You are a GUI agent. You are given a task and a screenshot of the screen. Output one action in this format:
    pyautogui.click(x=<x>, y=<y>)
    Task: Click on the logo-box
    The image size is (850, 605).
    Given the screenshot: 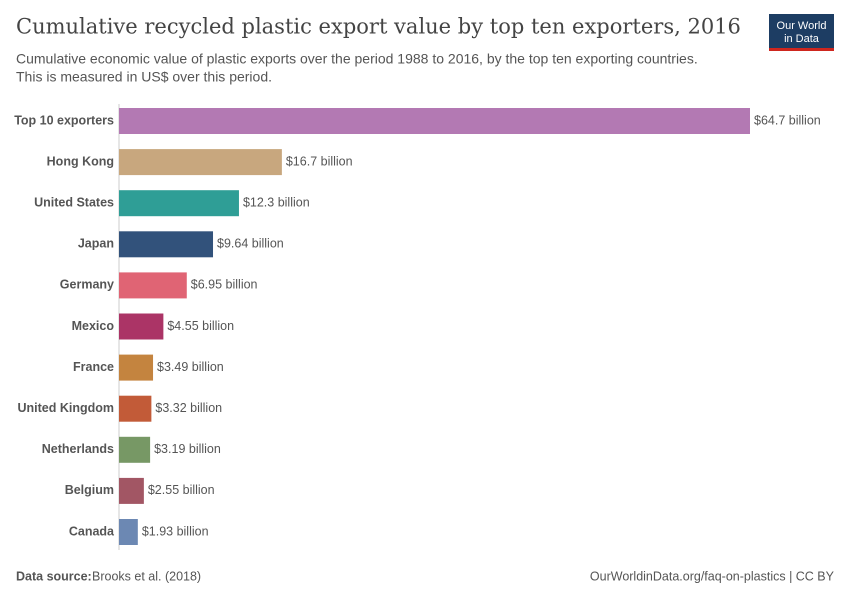 What is the action you would take?
    pyautogui.click(x=801, y=32)
    